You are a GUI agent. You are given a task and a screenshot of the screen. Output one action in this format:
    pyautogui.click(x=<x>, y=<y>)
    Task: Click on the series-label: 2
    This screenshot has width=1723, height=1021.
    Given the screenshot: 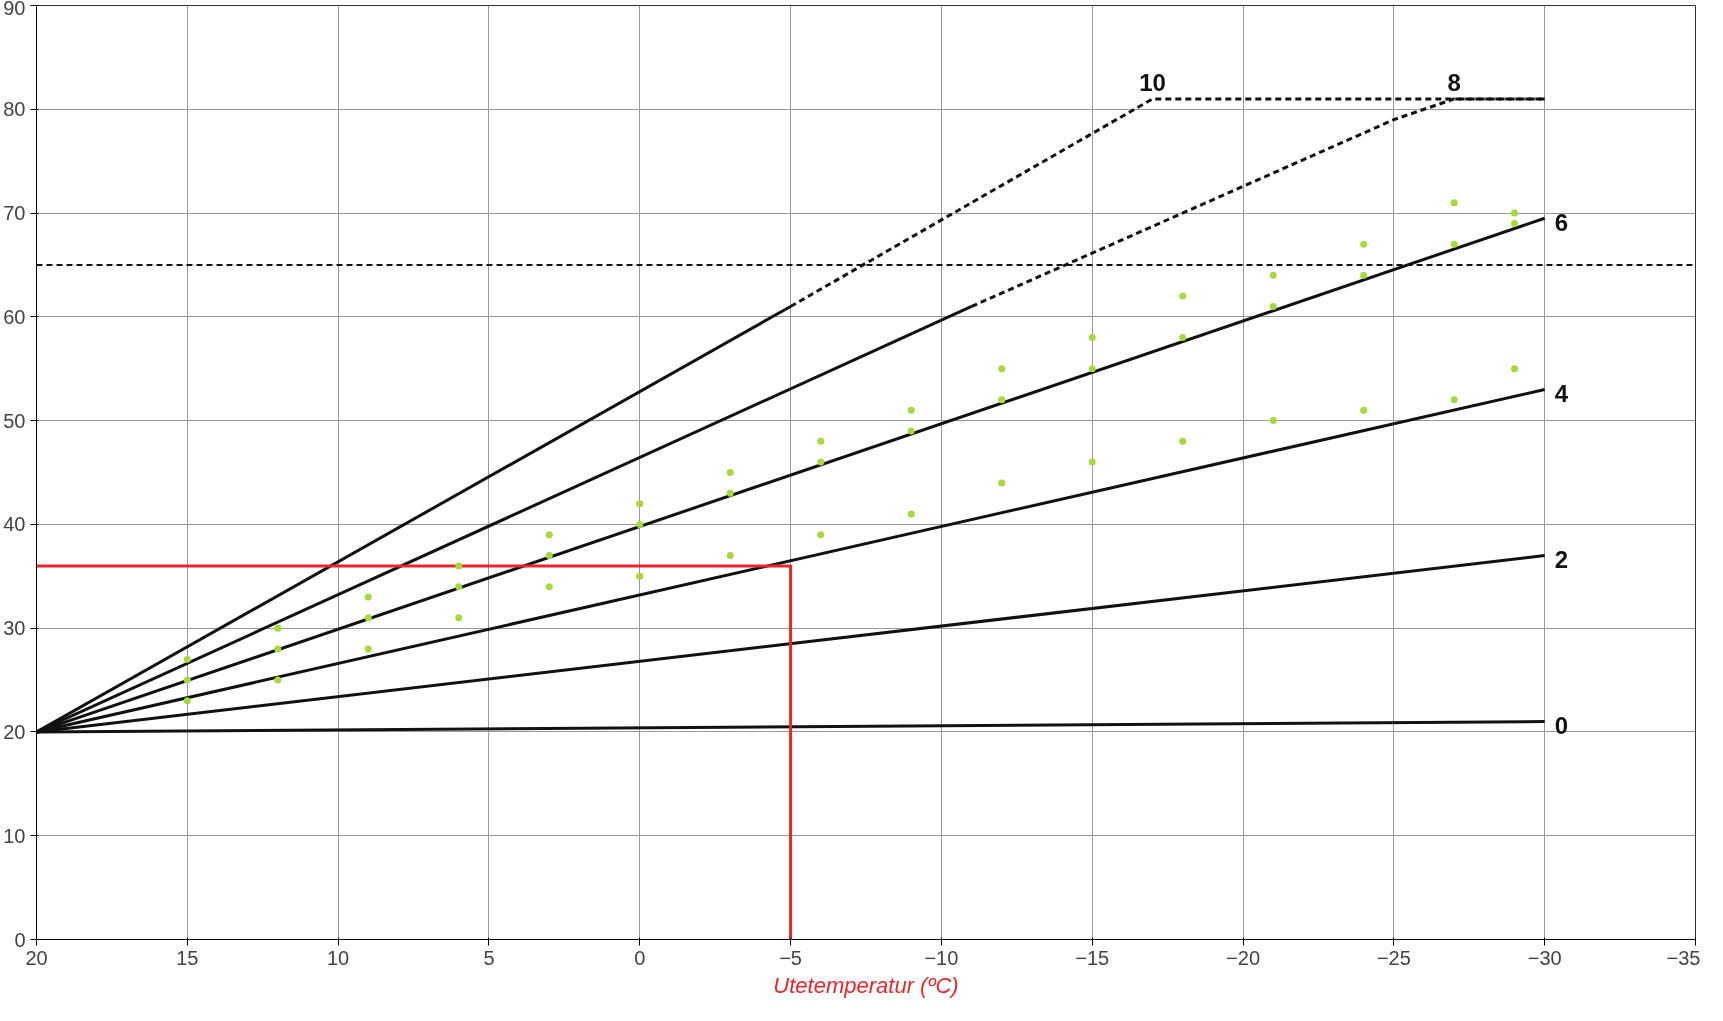 What is the action you would take?
    pyautogui.click(x=1561, y=560)
    